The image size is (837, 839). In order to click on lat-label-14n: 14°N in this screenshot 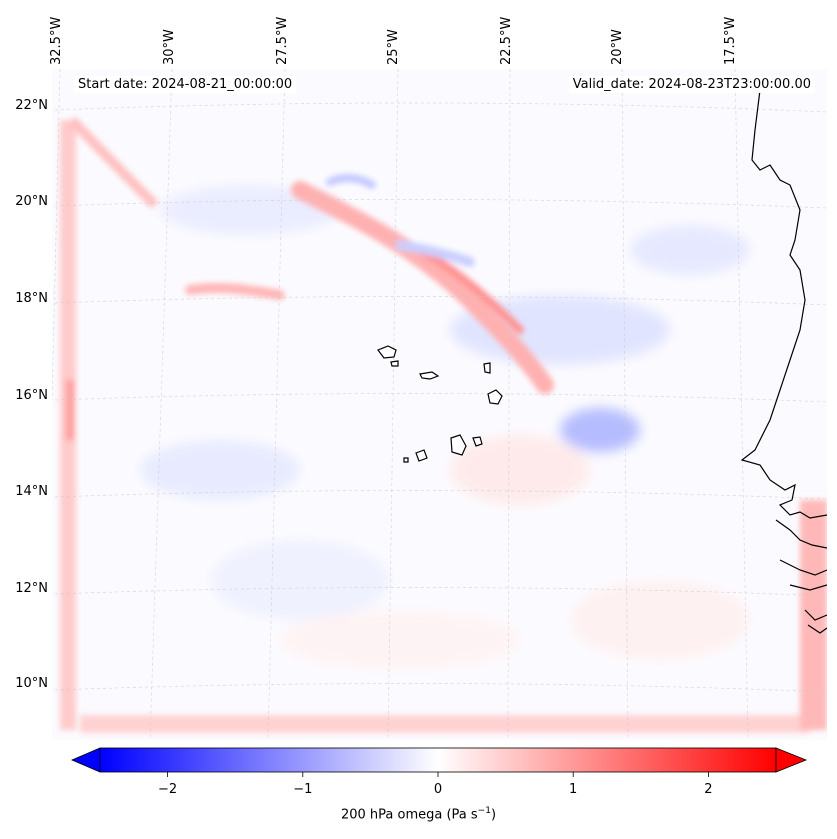, I will do `click(31, 491)`.